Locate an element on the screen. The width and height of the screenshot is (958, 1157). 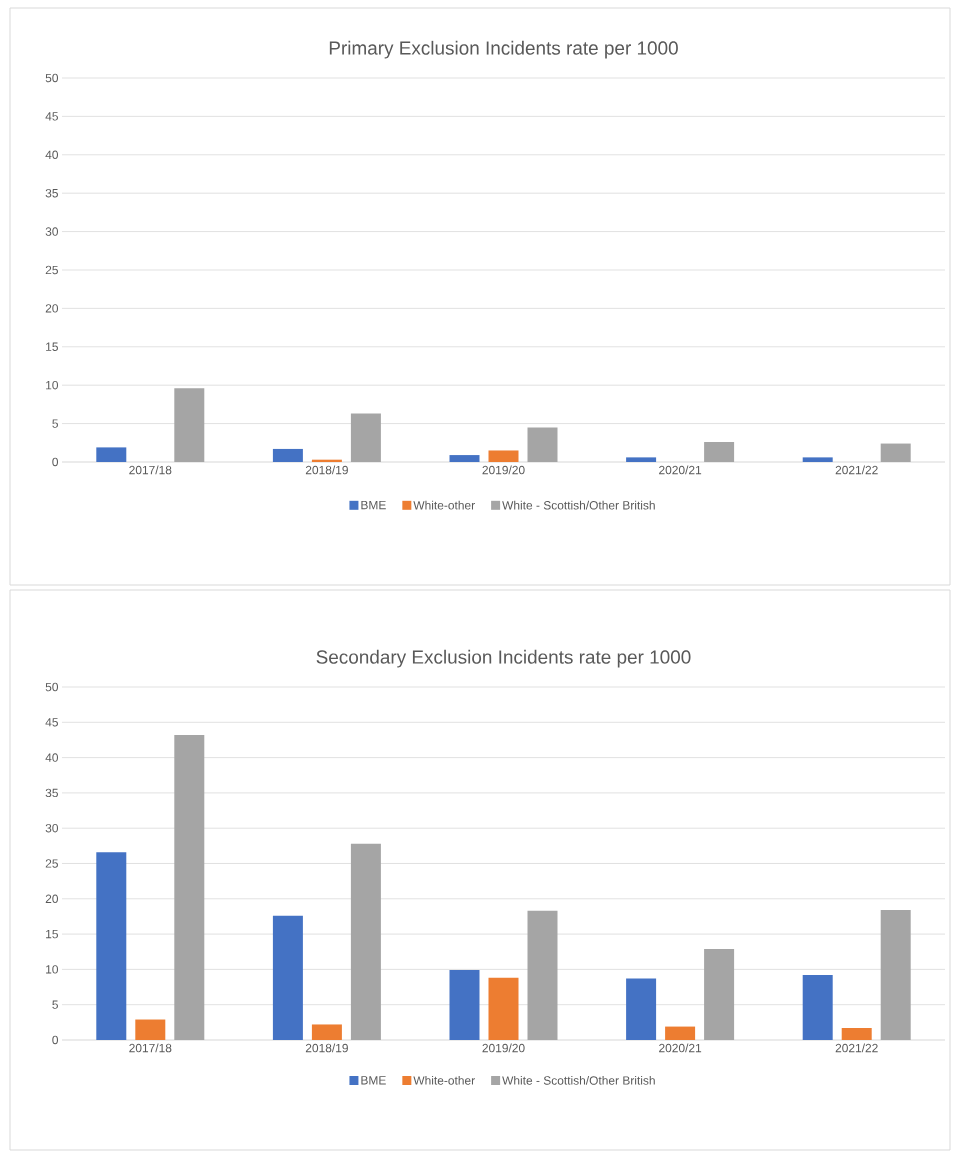
chart-title: Secondary Exclusion Incidents rate per 1000 is located at coordinates (503, 658).